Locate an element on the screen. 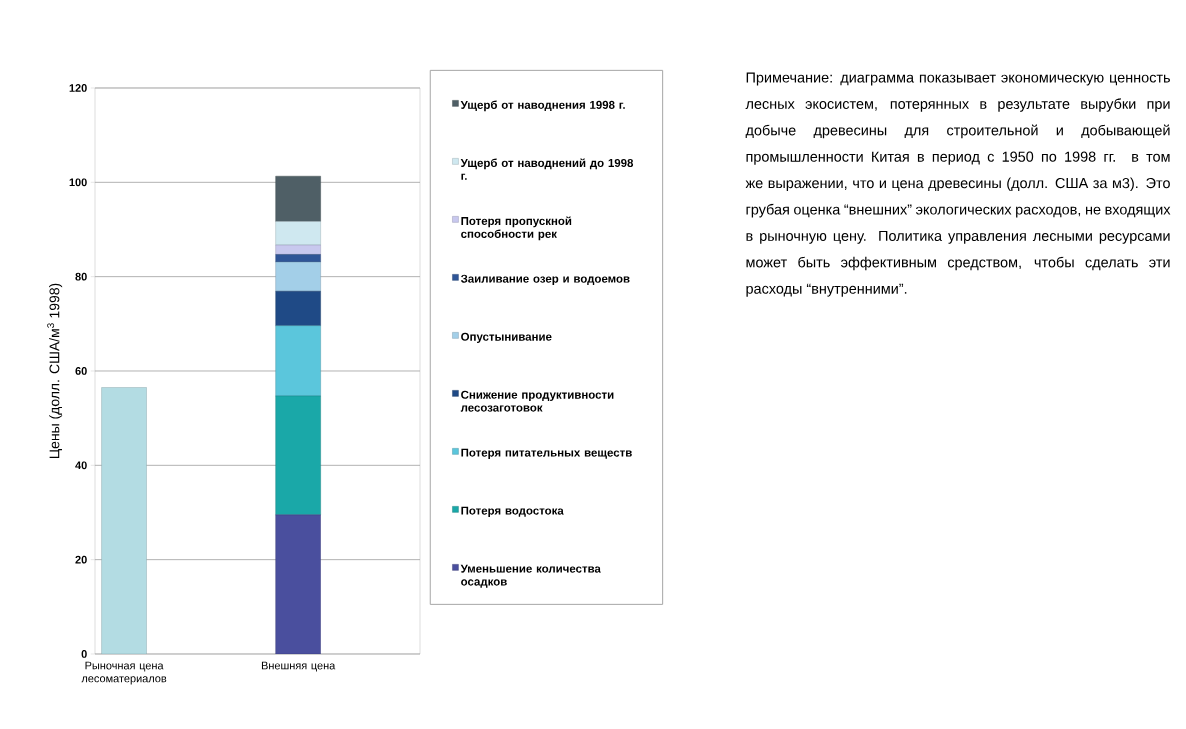  legend-label: Потеря питательных веществ is located at coordinates (546, 453).